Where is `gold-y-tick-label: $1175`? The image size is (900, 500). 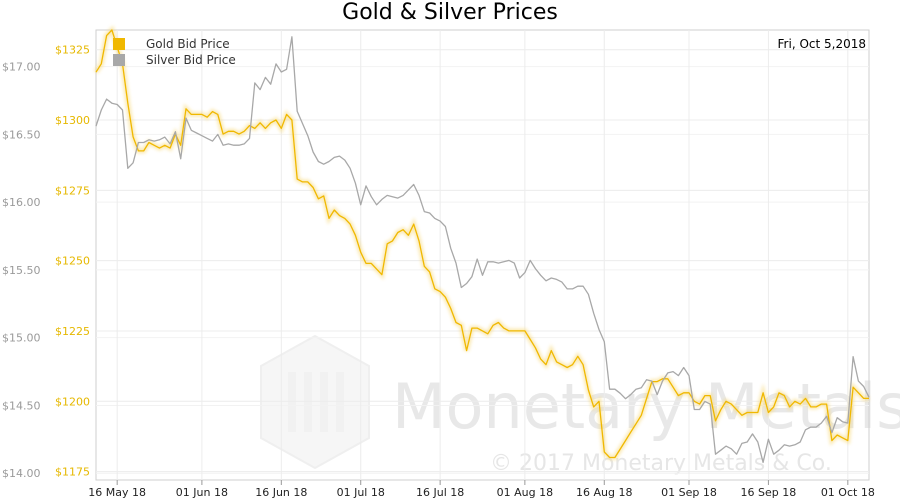
gold-y-tick-label: $1175 is located at coordinates (72, 472).